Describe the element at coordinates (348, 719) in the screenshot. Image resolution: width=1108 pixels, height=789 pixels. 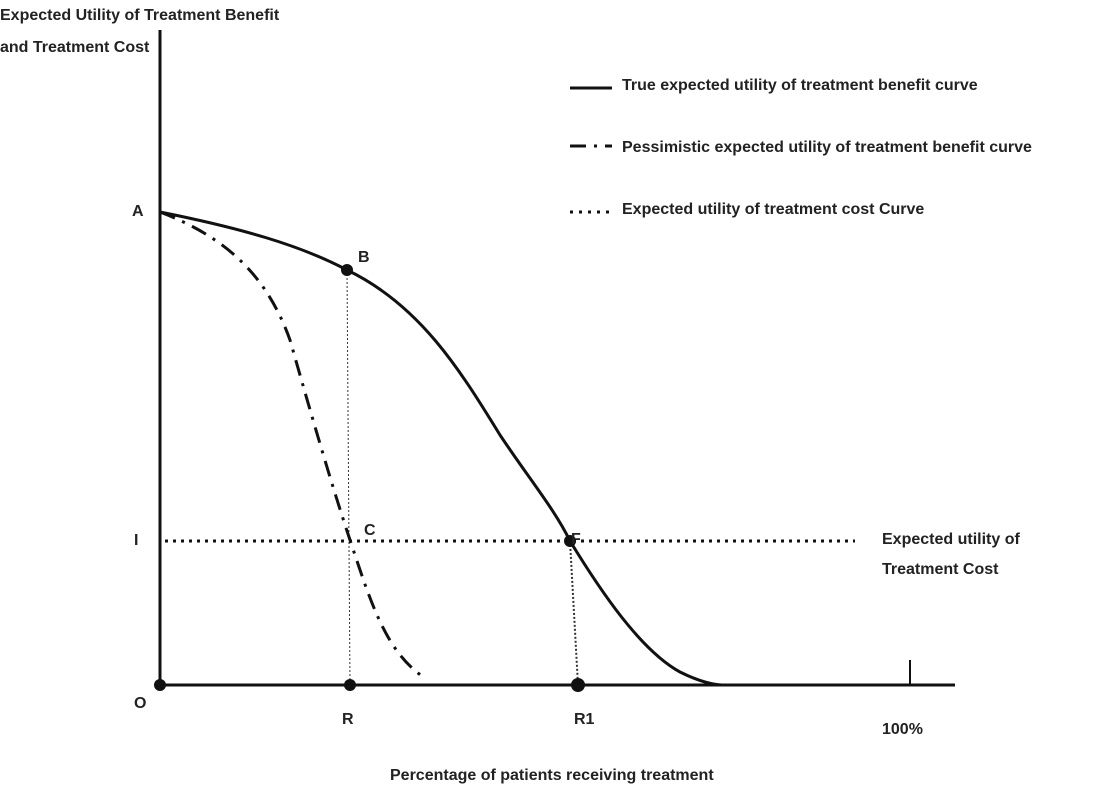
I see `point-label: R` at that location.